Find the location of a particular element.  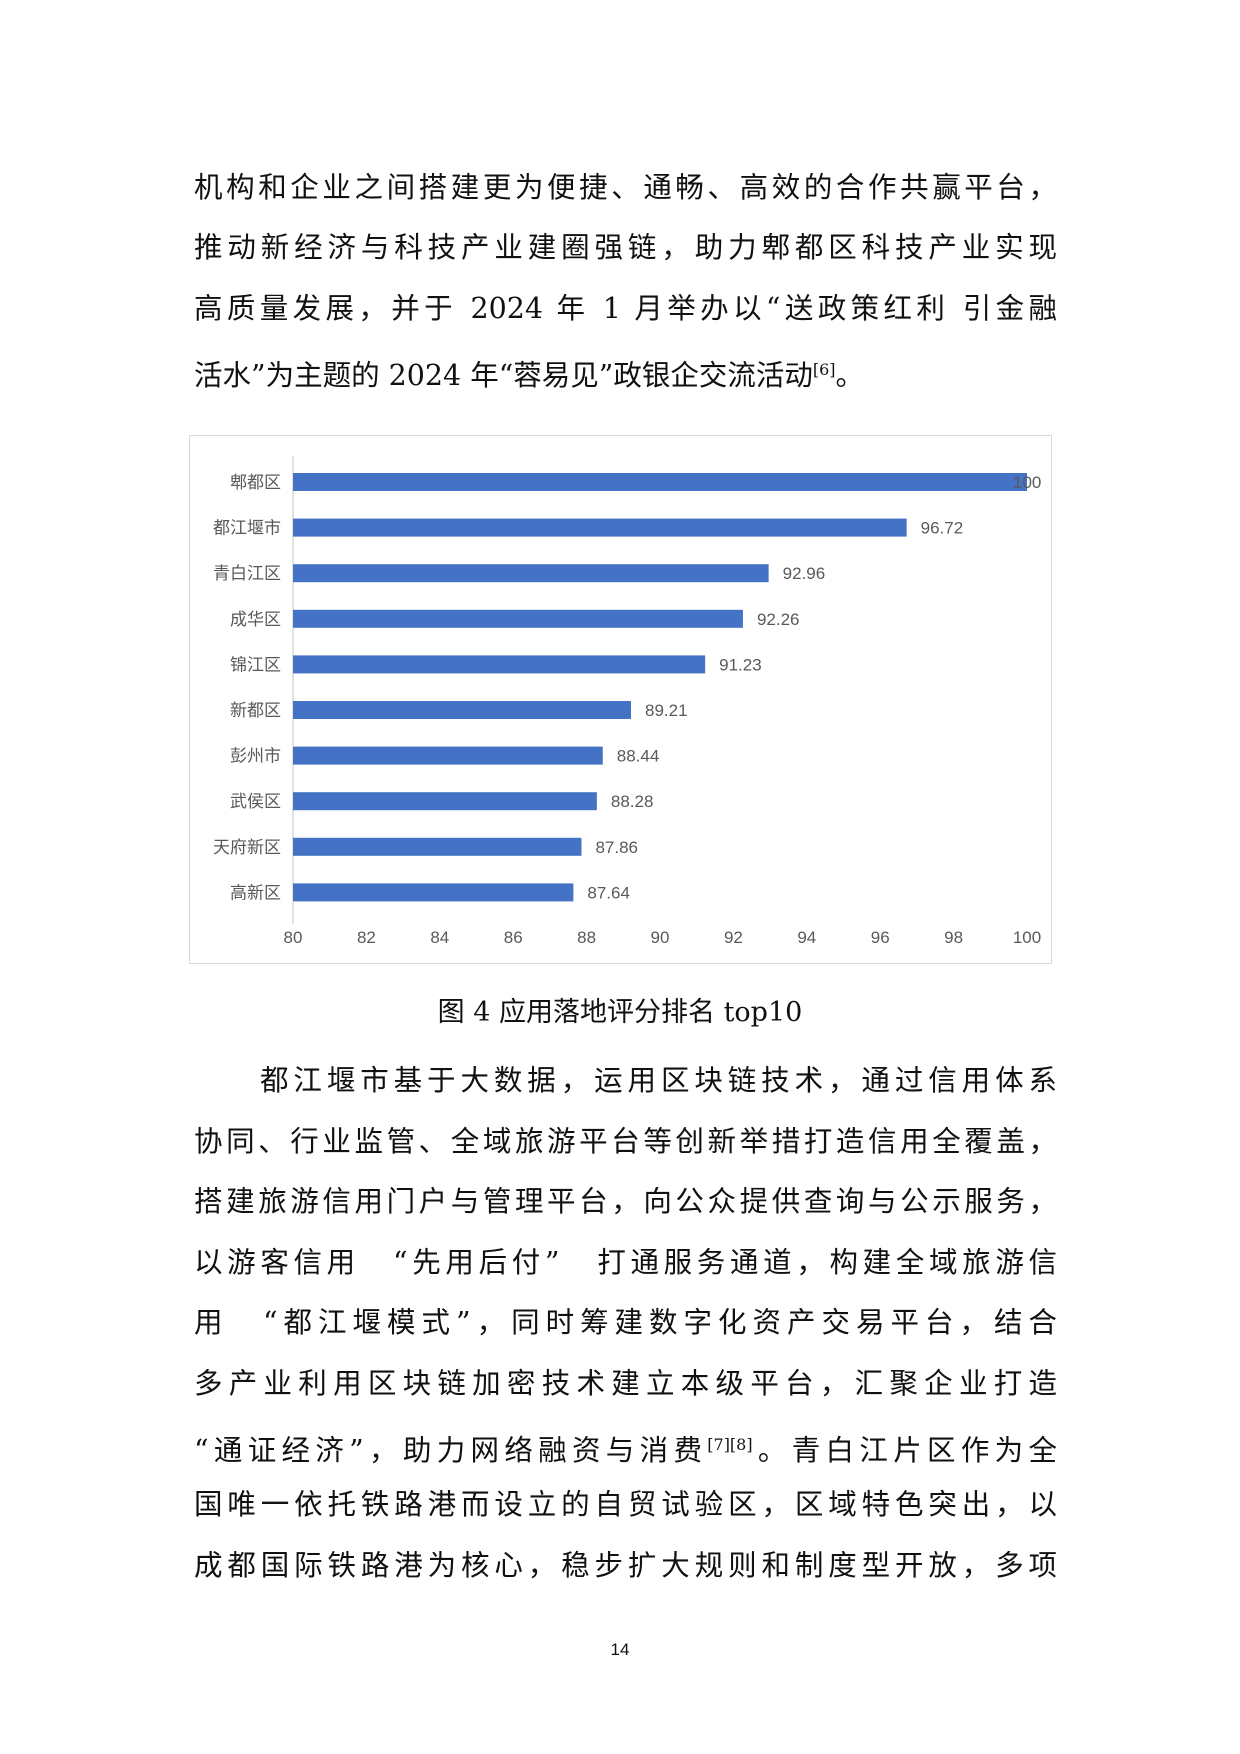

text-line: “通证经济”，助力网络融资与消费[7][8]。青白江片区作为全 is located at coordinates (625, 1448).